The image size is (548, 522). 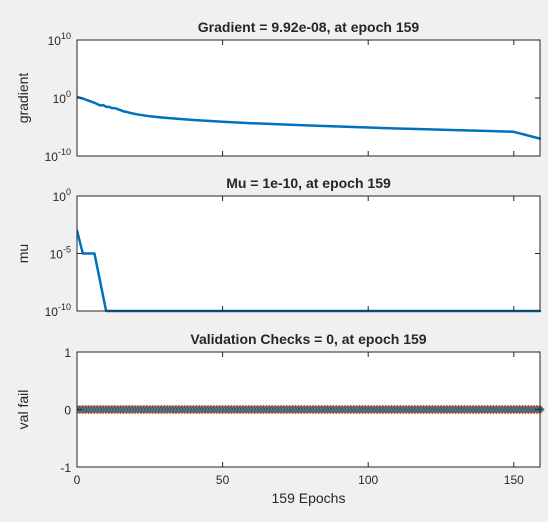 I want to click on panel-title: Validation Checks = 0, at epoch 159, so click(x=308, y=339).